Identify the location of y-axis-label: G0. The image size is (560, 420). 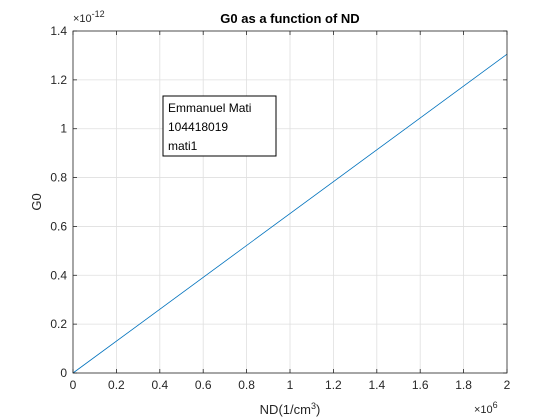
(36, 201).